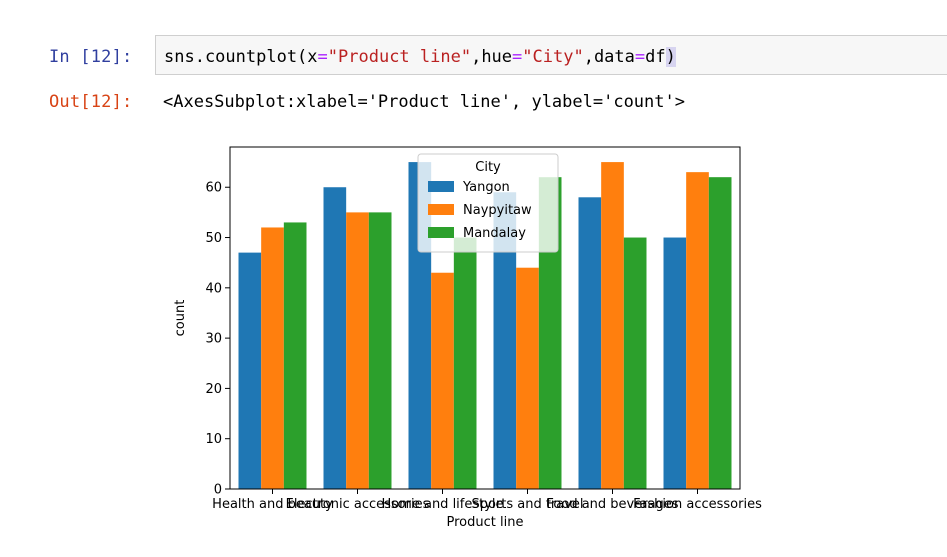  I want to click on legend-label-mandalay: Mandalay, so click(494, 233).